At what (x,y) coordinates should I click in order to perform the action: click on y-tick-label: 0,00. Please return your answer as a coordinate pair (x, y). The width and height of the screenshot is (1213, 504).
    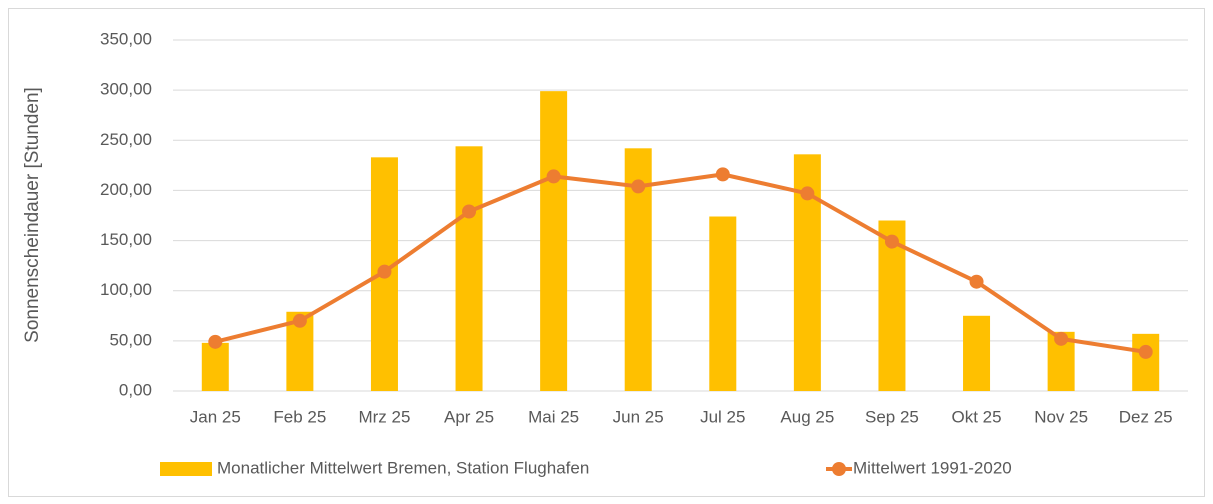
    Looking at the image, I should click on (135, 389).